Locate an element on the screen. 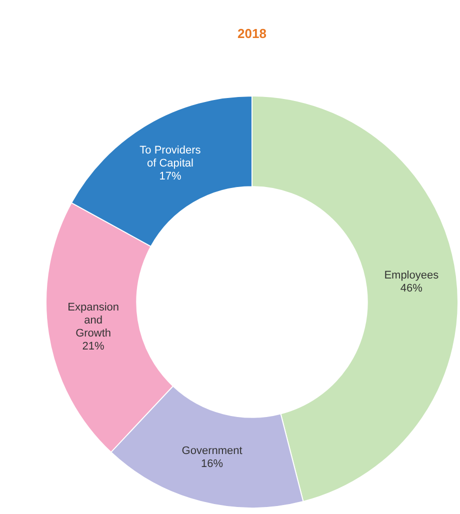 The height and width of the screenshot is (514, 460). data-label: 46% is located at coordinates (411, 288).